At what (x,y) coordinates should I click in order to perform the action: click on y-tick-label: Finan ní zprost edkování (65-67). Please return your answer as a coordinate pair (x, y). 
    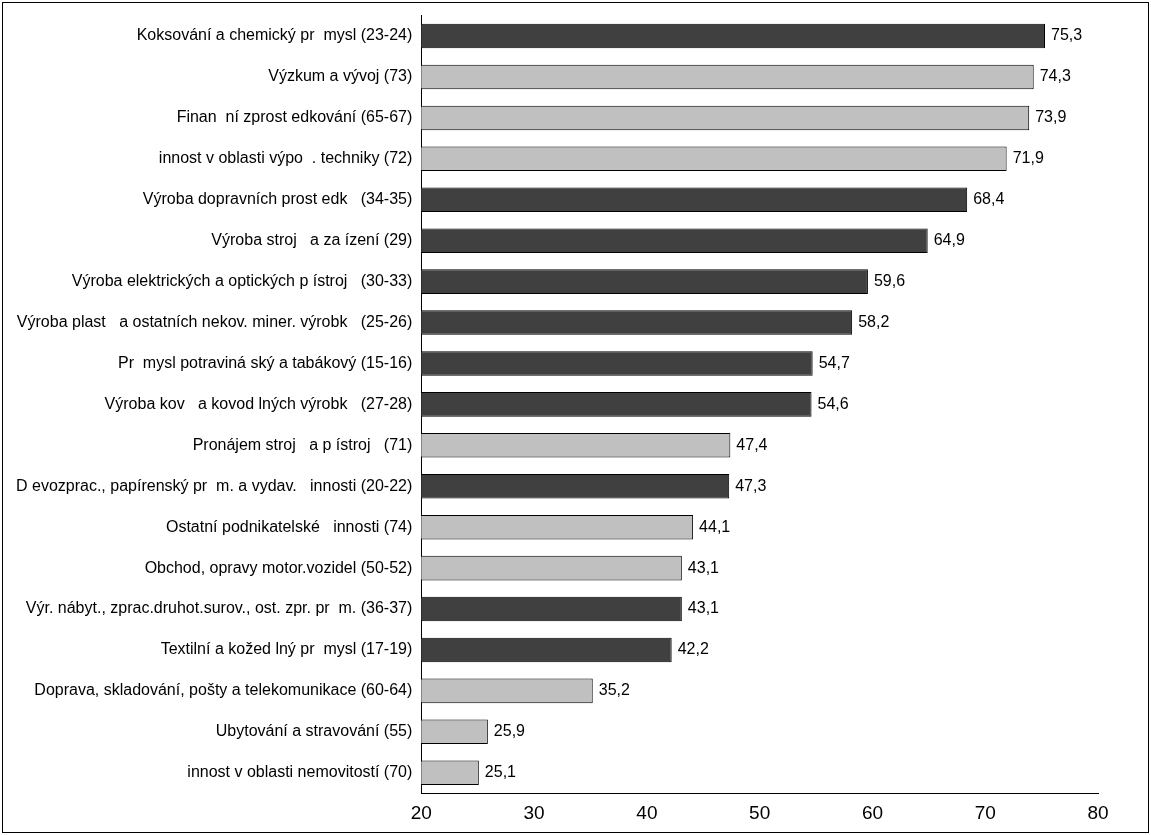
    Looking at the image, I should click on (294, 117).